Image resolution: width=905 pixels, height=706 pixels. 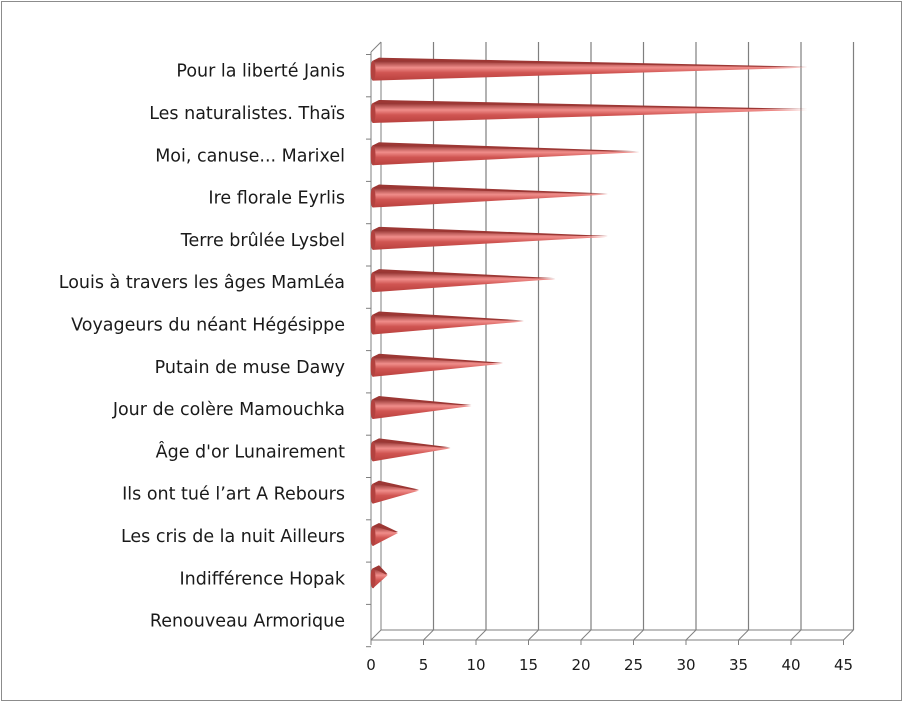 What do you see at coordinates (202, 283) in the screenshot?
I see `category-label: Louis à travers les âges MamLéa` at bounding box center [202, 283].